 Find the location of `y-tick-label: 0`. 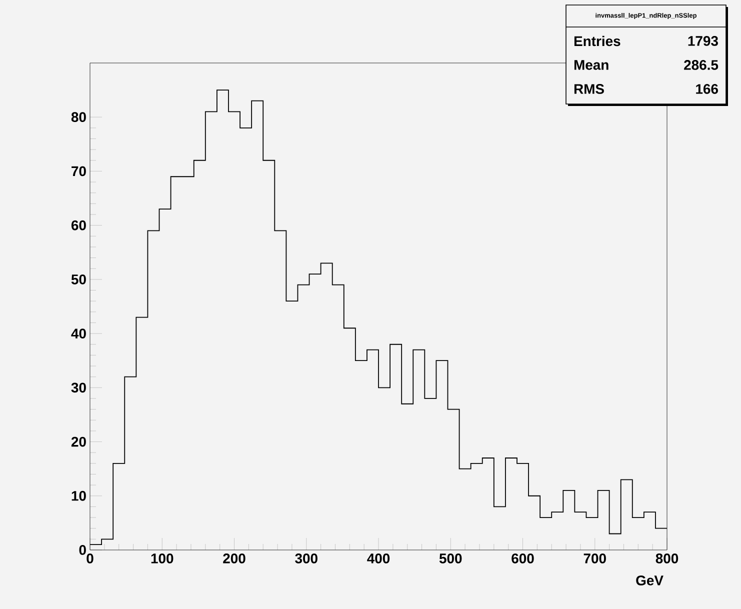

y-tick-label: 0 is located at coordinates (82, 550).